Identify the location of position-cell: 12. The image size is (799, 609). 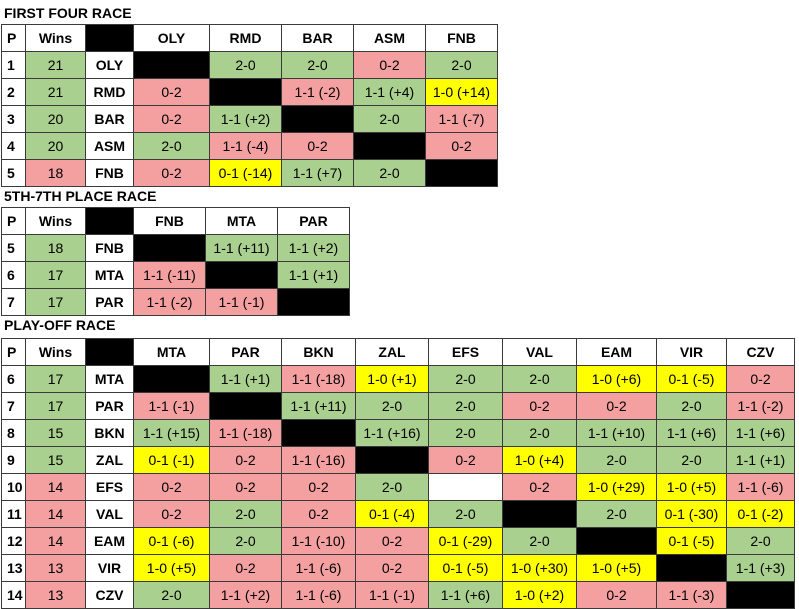
(13, 541).